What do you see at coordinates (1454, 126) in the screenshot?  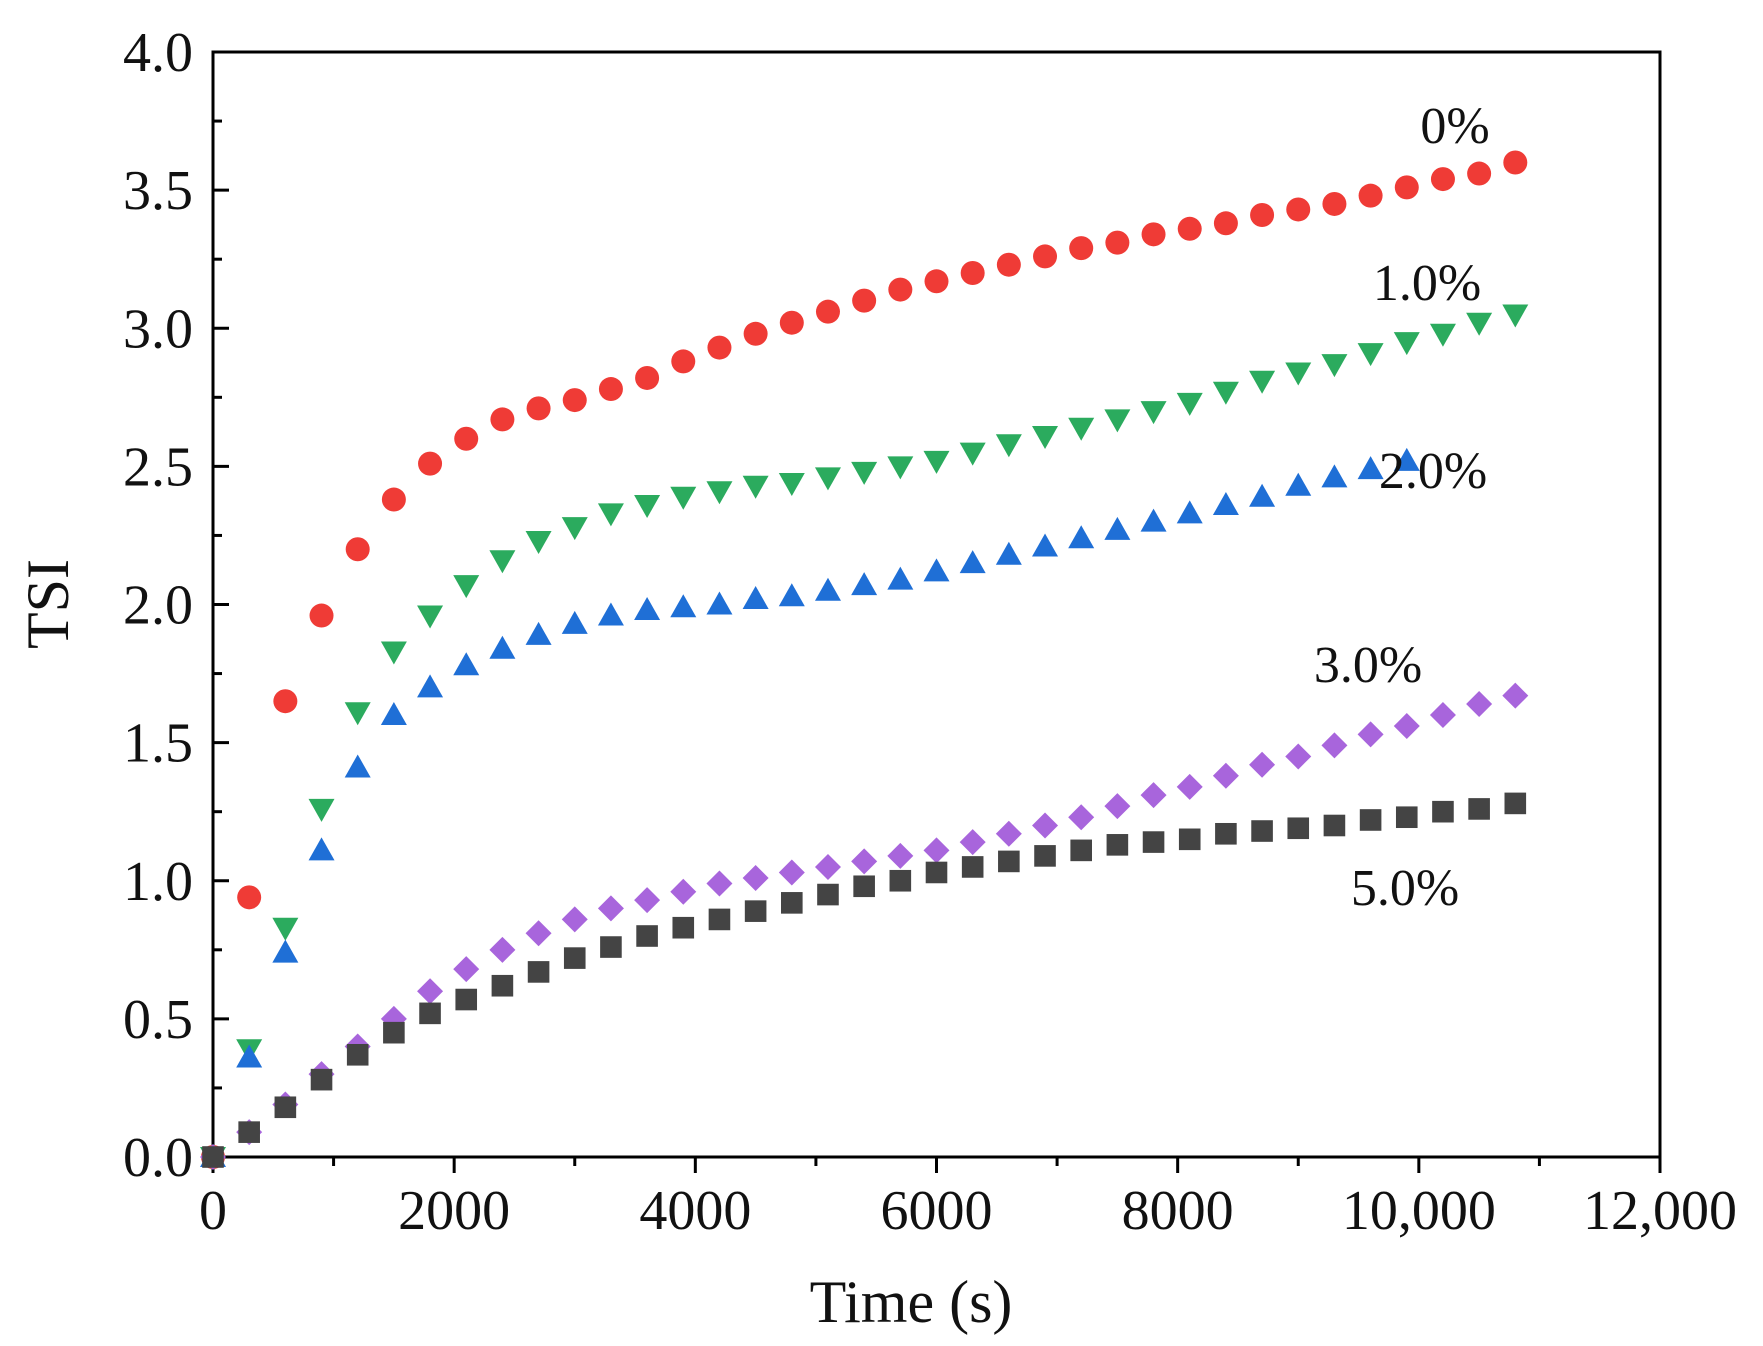 I see `series-label-0: 0%` at bounding box center [1454, 126].